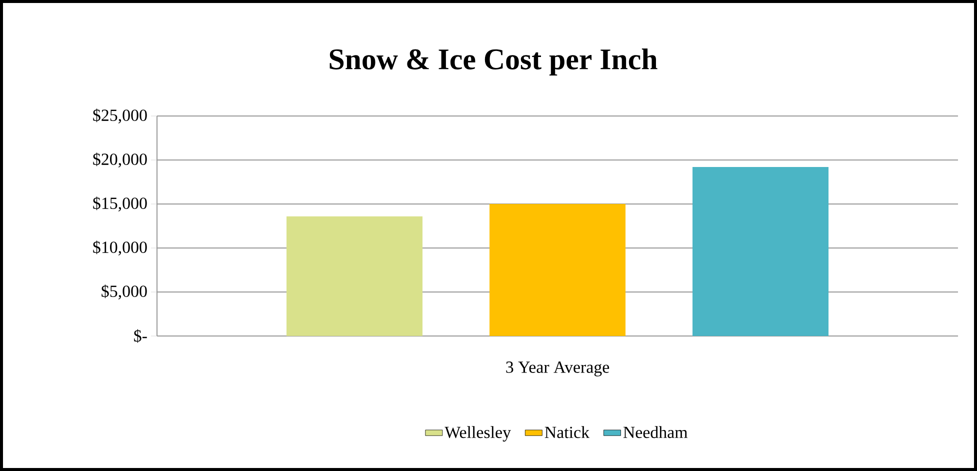 The image size is (977, 471). What do you see at coordinates (120, 160) in the screenshot?
I see `y-tick-label: $20,000` at bounding box center [120, 160].